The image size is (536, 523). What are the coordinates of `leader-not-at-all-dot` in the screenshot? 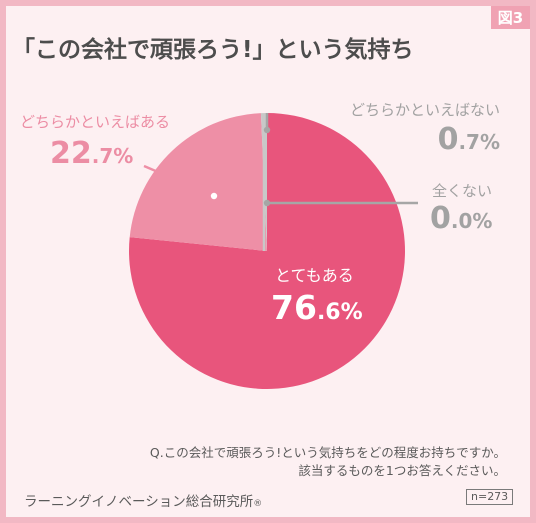 It's located at (267, 203).